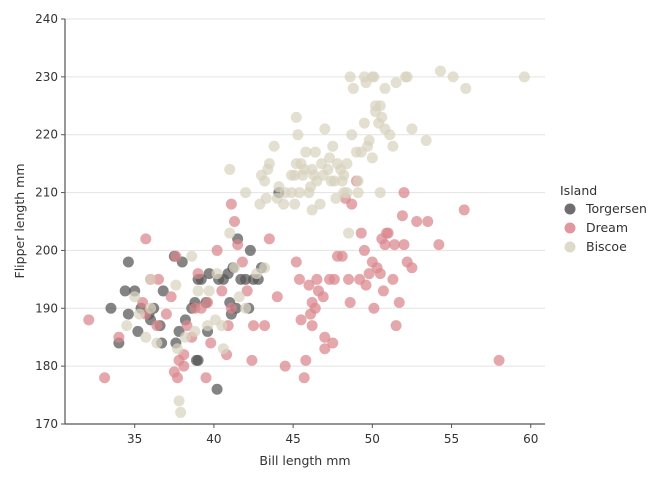 This screenshot has height=484, width=672. What do you see at coordinates (46, 19) in the screenshot?
I see `y-tick-label: 240` at bounding box center [46, 19].